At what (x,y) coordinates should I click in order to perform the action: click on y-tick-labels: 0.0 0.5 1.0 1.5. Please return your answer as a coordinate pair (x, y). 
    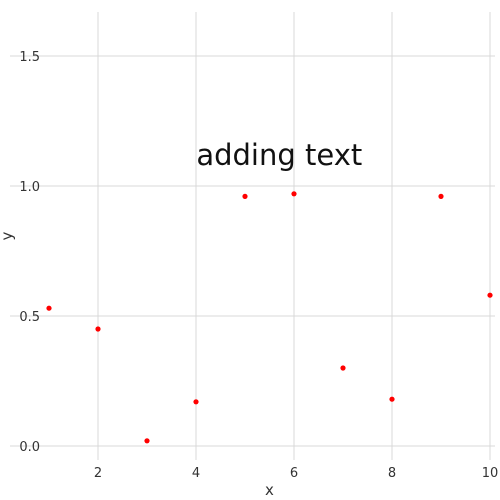
    Looking at the image, I should click on (29, 252).